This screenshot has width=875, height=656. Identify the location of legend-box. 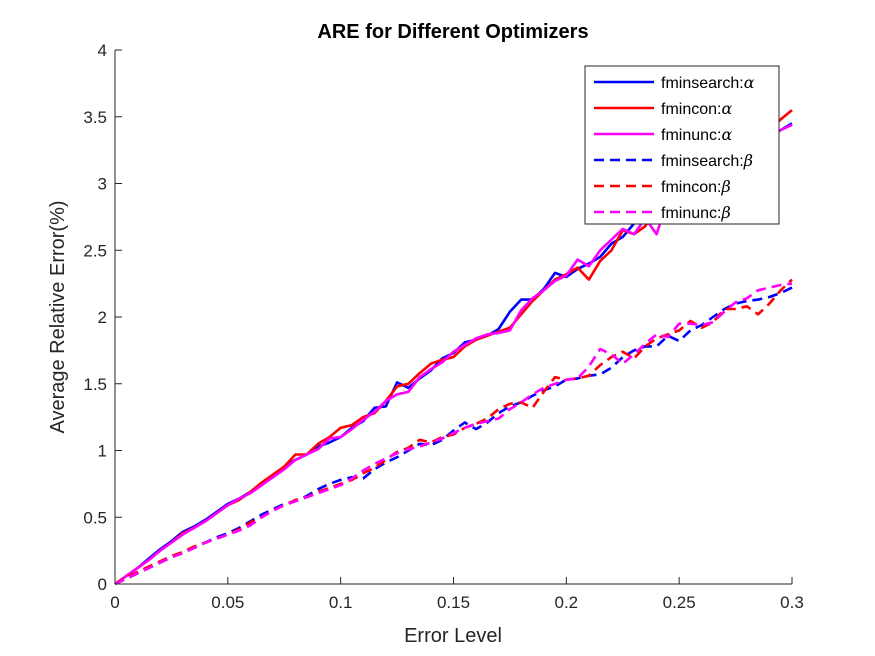
(682, 145).